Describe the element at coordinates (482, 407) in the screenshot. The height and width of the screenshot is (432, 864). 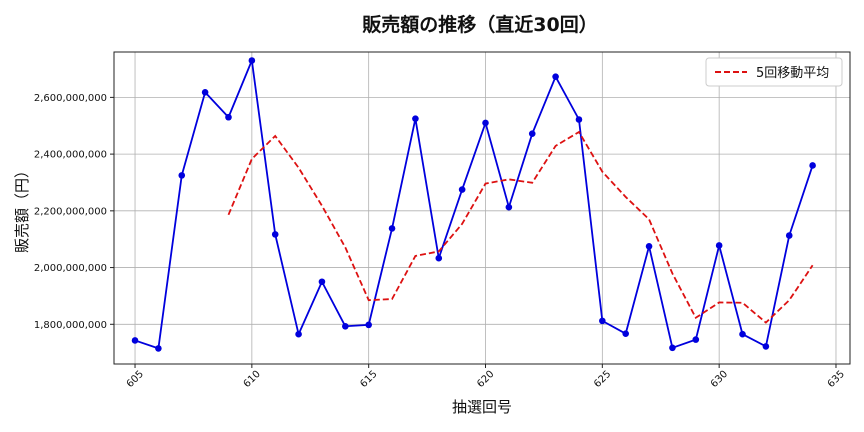
I see `x-axis-label: 抽選回号` at that location.